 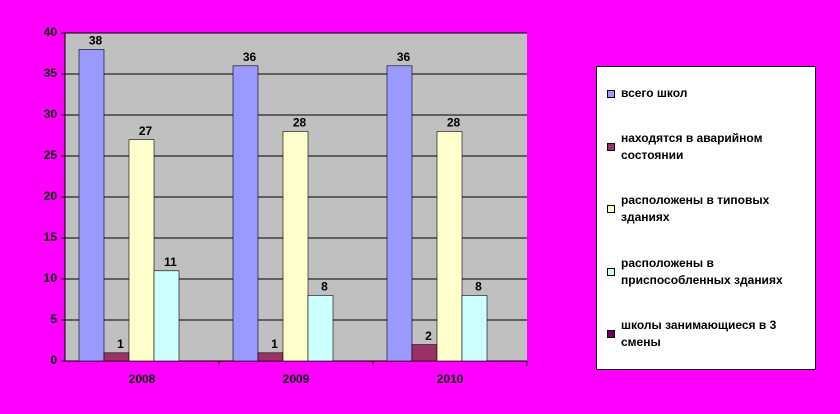 I want to click on legend-item: школы занимающиеся в 3 смены, so click(x=706, y=334).